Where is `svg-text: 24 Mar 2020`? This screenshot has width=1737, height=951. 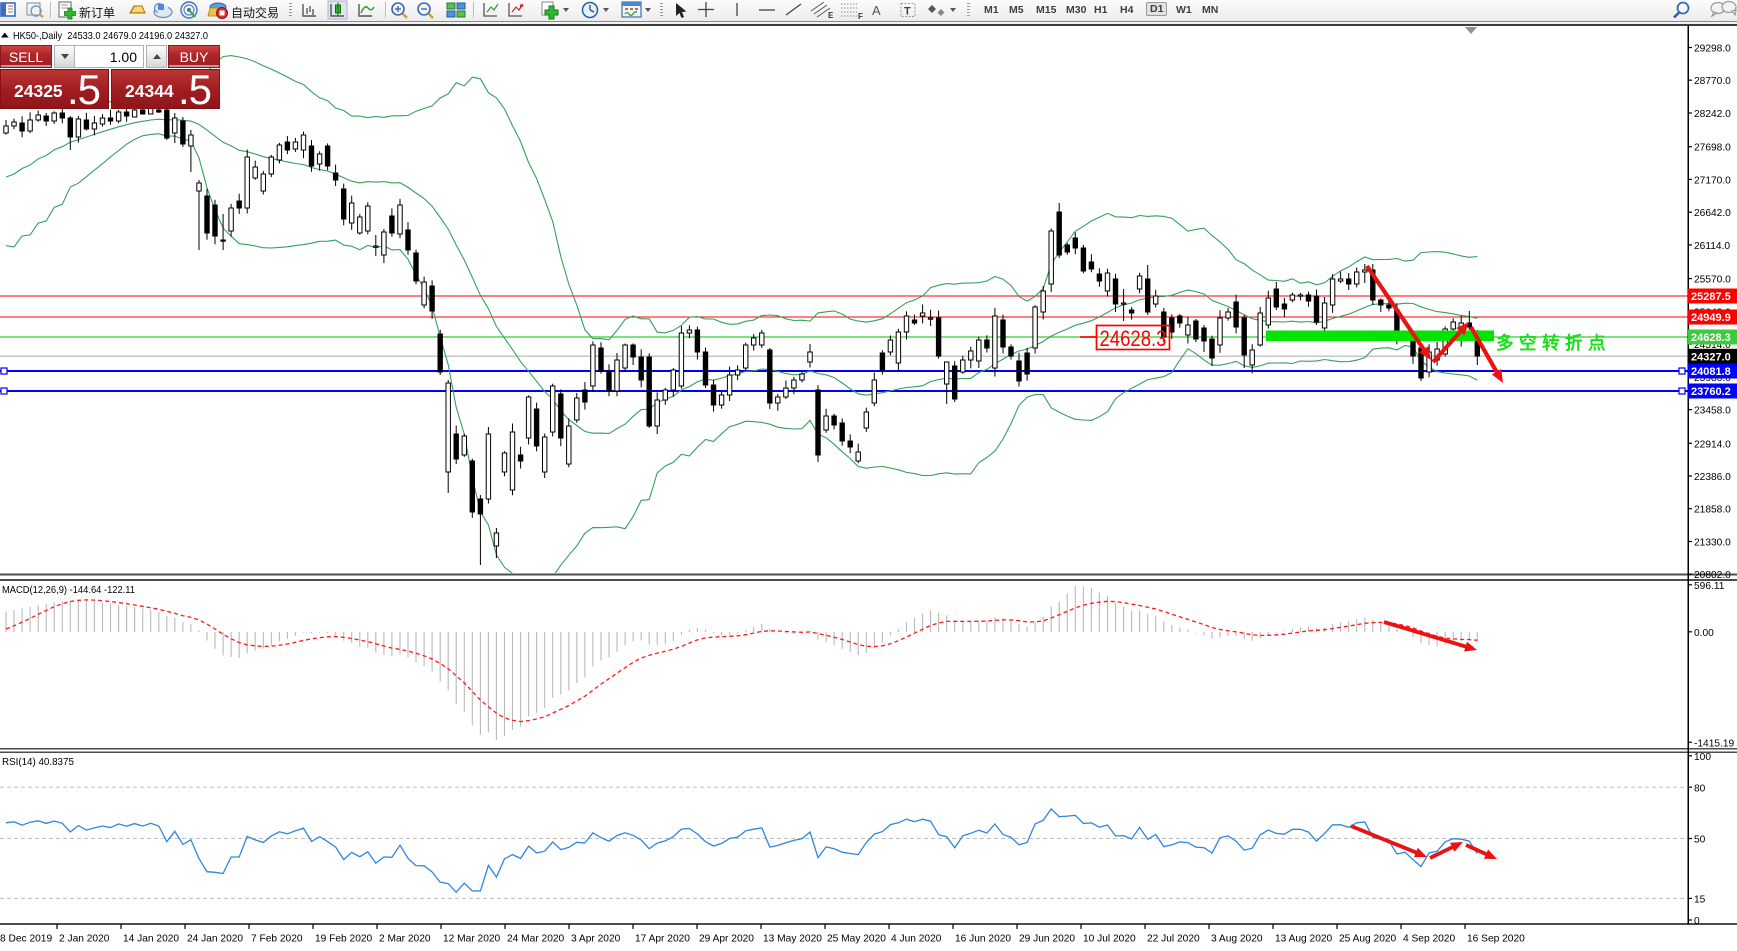
svg-text: 24 Mar 2020 is located at coordinates (536, 939).